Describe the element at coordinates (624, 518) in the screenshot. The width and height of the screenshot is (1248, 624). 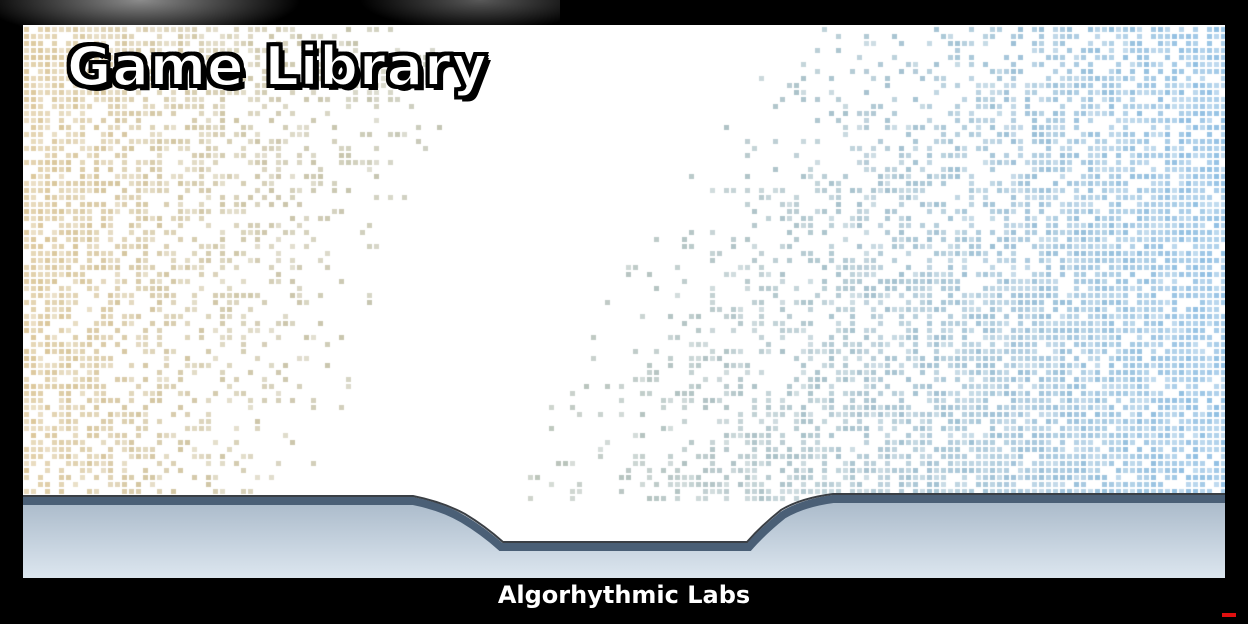
I see `ground-highlight` at that location.